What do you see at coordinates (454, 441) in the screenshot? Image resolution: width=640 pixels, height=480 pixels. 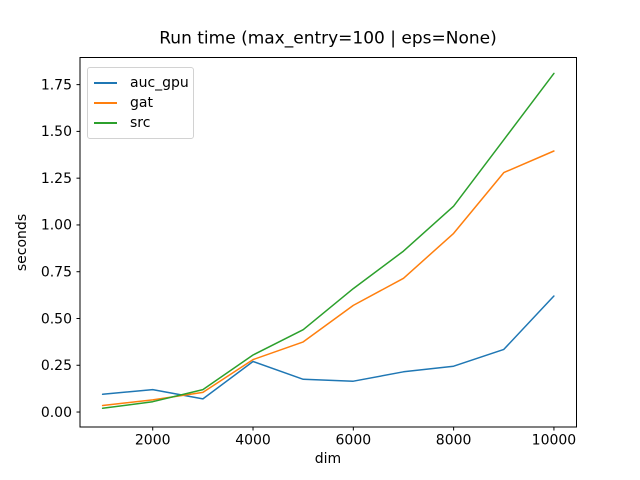 I see `x-tick-label: 8000` at bounding box center [454, 441].